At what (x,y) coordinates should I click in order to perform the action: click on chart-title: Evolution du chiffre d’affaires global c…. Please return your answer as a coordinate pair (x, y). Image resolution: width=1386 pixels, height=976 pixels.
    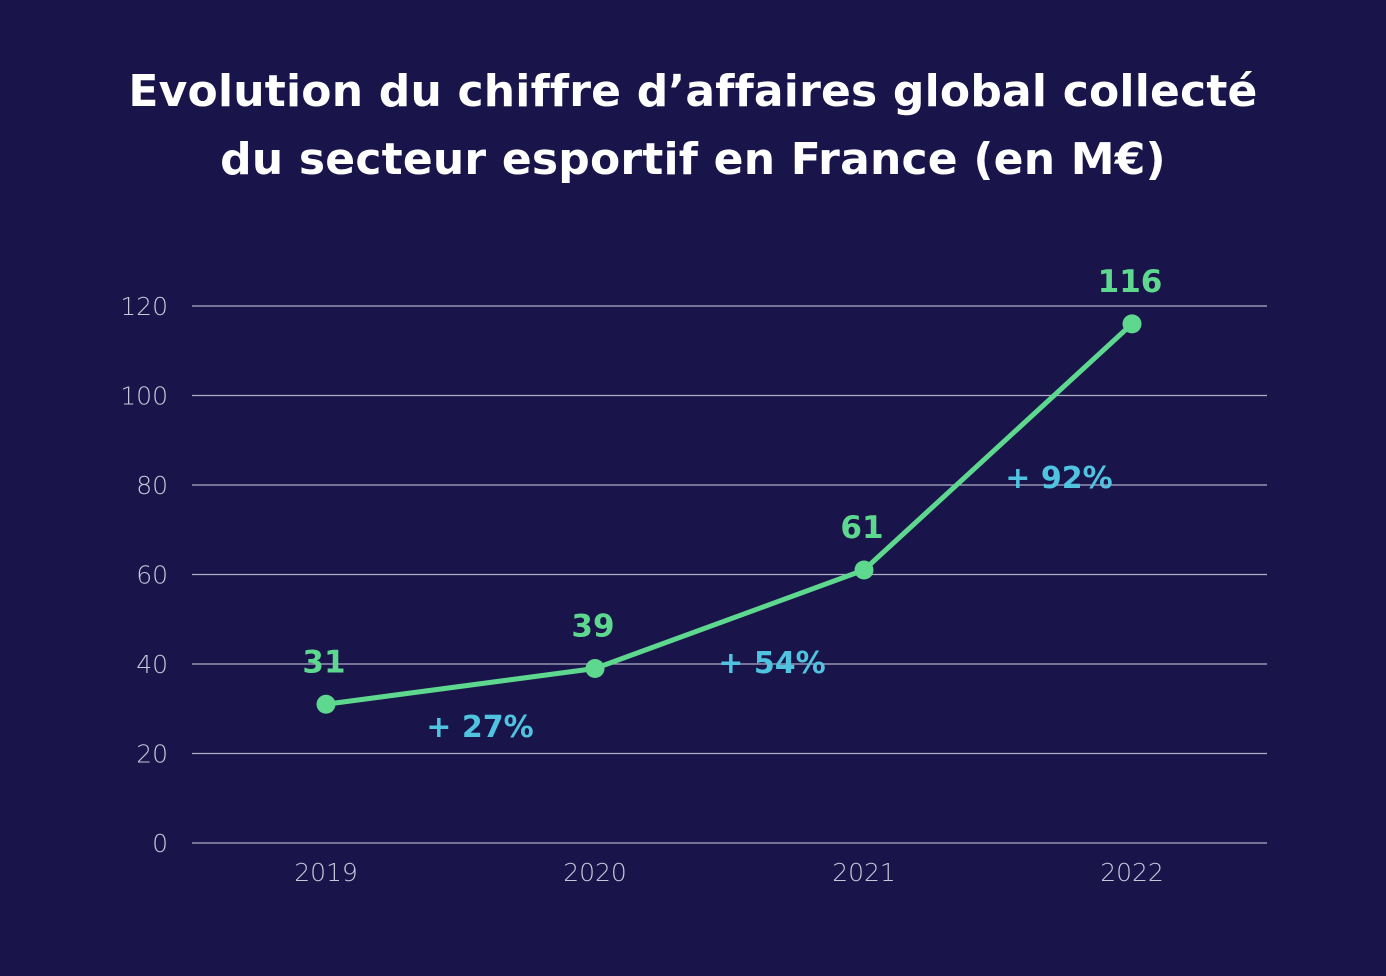
    Looking at the image, I should click on (693, 126).